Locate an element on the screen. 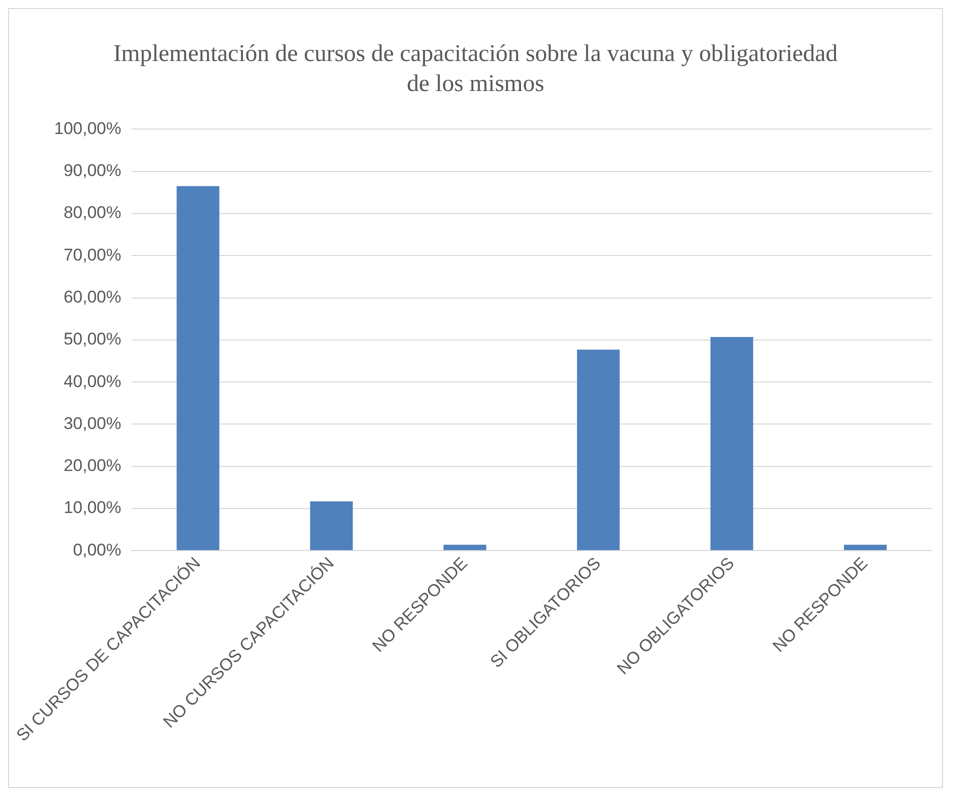 The width and height of the screenshot is (953, 796). y-tick-label: 10,00% is located at coordinates (93, 508).